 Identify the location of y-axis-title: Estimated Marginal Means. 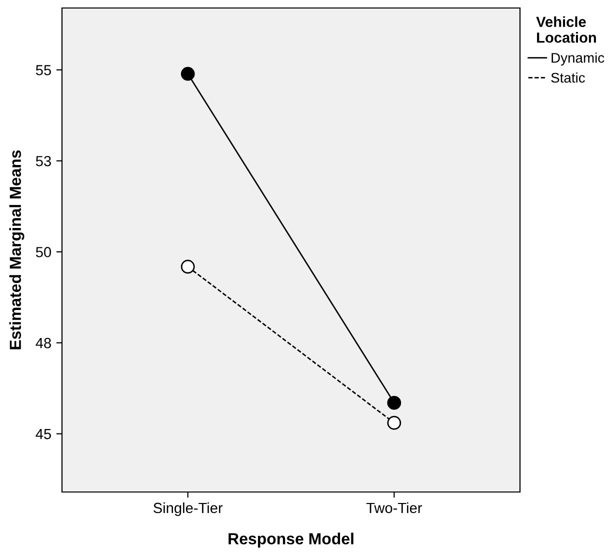
(16, 250).